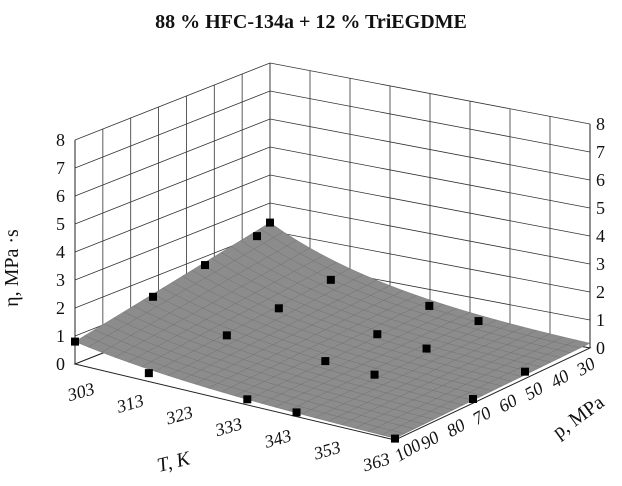  Describe the element at coordinates (60, 308) in the screenshot. I see `z-tick-label-left: 2` at that location.